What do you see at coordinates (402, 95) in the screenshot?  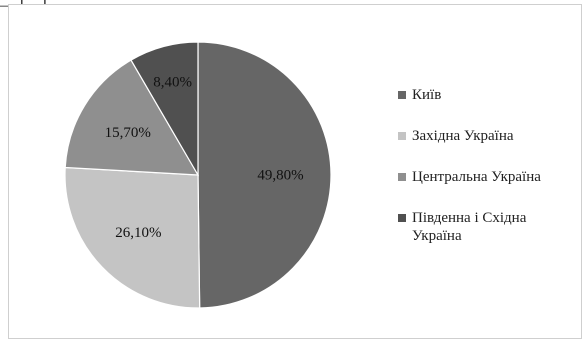 I see `legend-swatch-kyiv` at bounding box center [402, 95].